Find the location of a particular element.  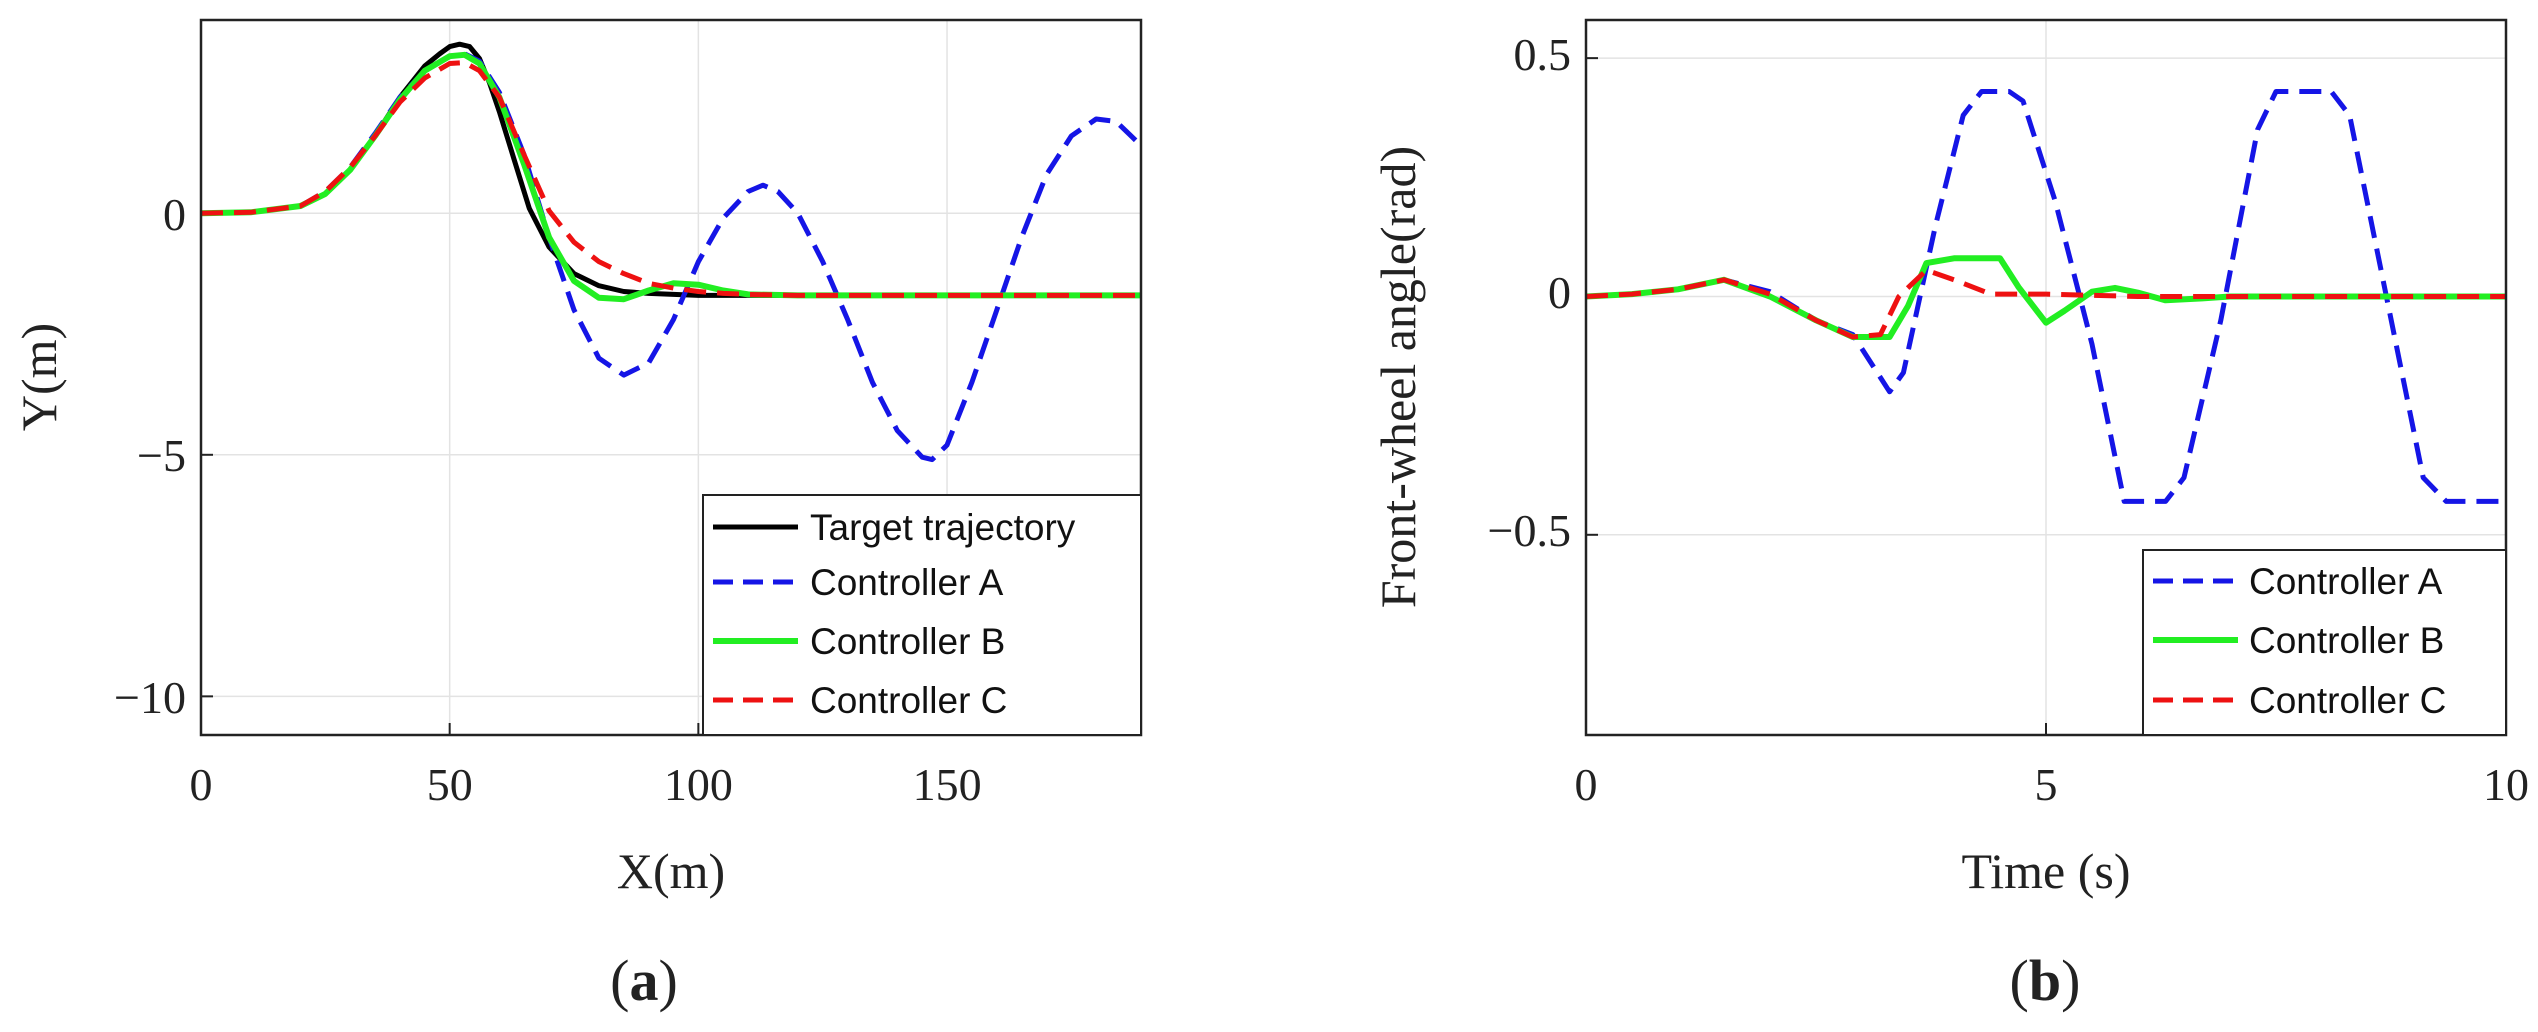

panel-b-caption: (b) is located at coordinates (2045, 980).